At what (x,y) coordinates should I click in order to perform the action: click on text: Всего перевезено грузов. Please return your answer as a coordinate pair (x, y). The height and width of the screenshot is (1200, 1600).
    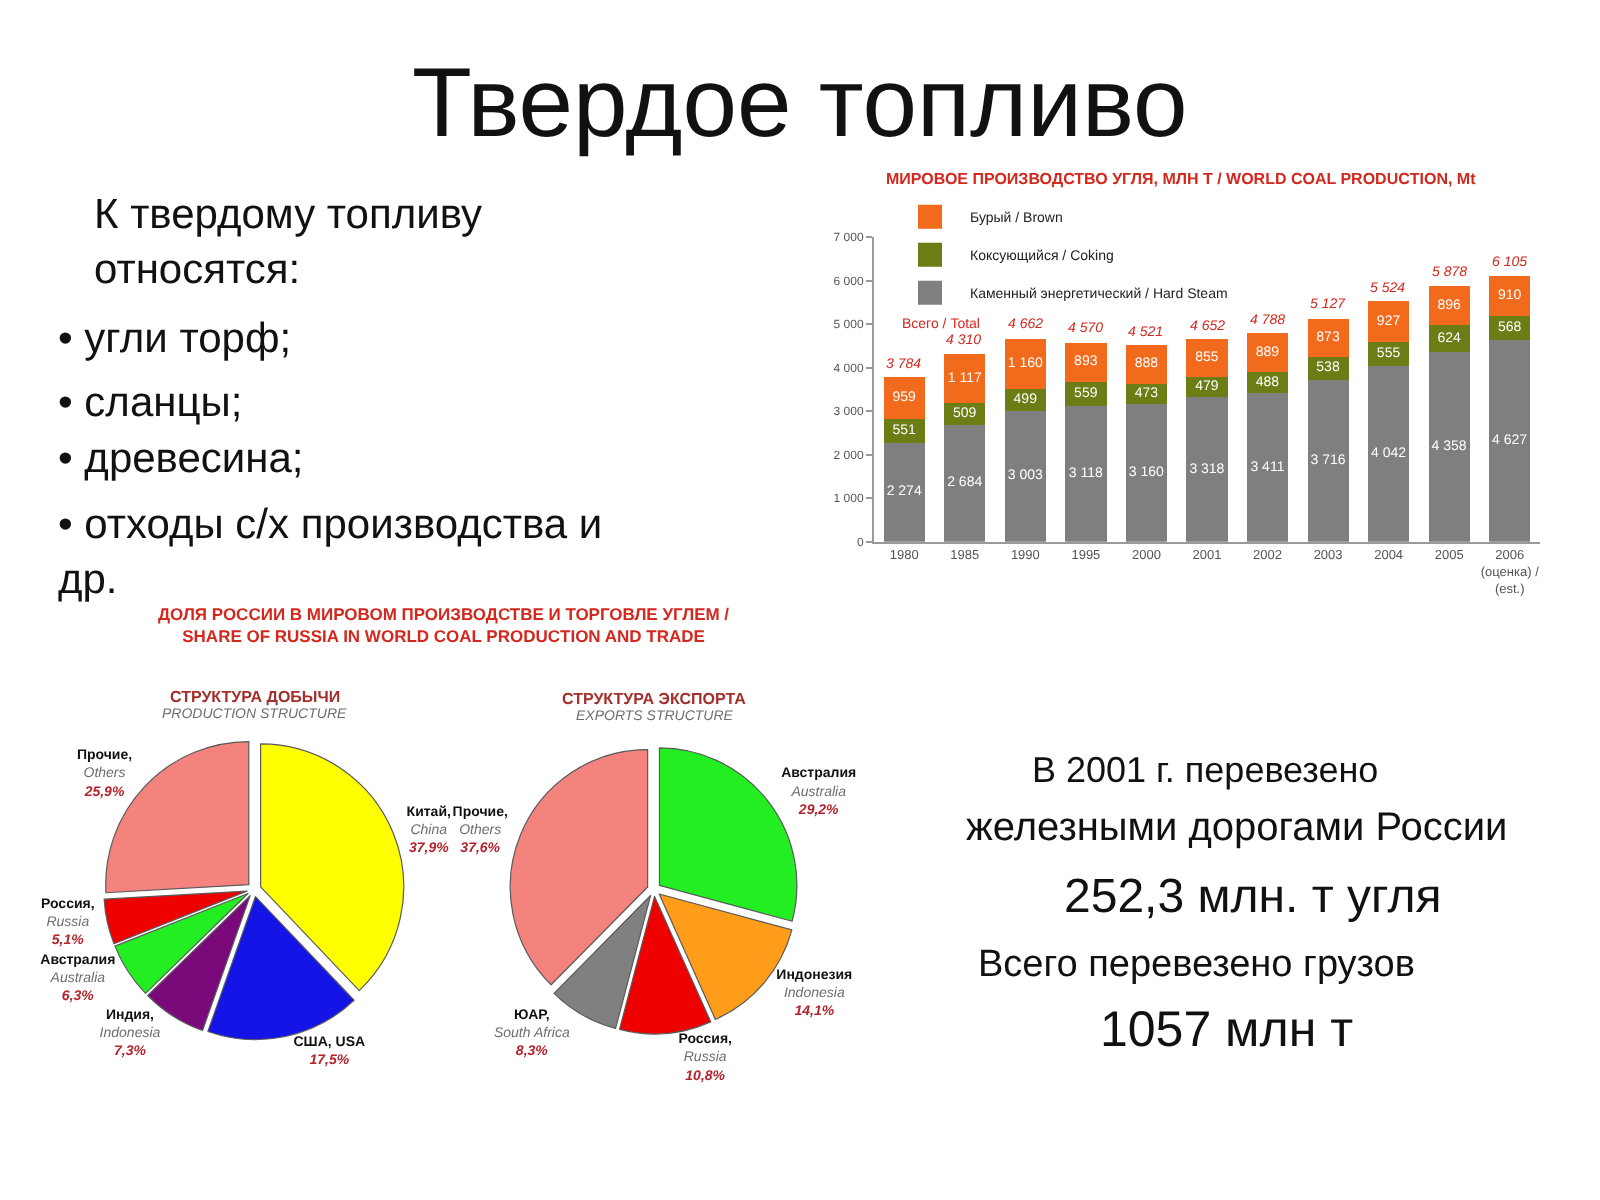
    Looking at the image, I should click on (1196, 965).